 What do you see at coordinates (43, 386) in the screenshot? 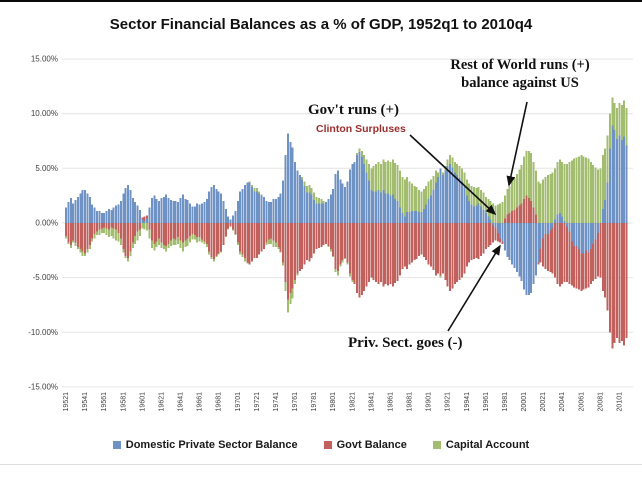
I see `svg-text: -15.00%` at bounding box center [43, 386].